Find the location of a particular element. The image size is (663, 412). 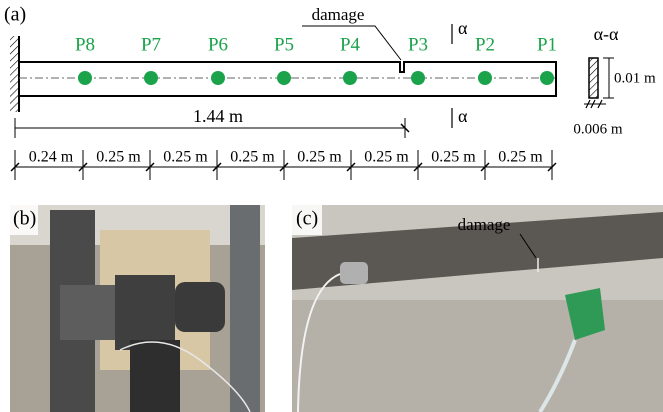

photo-beam is located at coordinates (477, 251).